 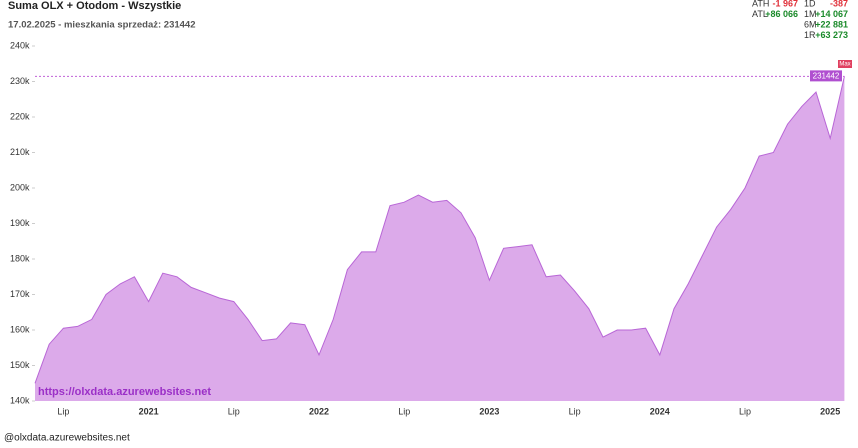 I want to click on x-tick-label: 2024, so click(x=660, y=411).